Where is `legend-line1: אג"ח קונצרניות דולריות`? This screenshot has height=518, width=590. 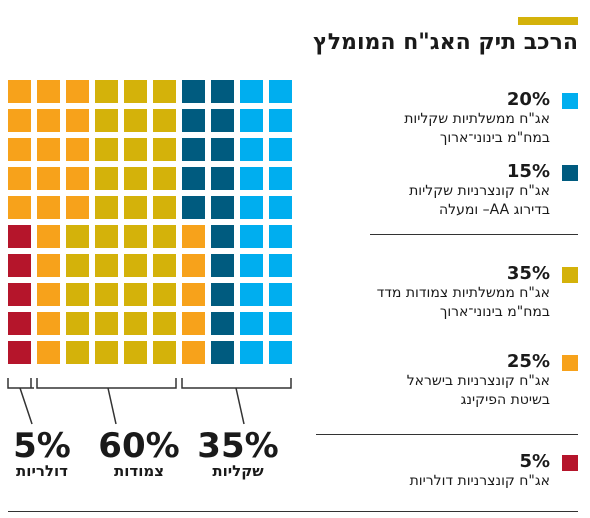
legend-line1: אג"ח קונצרניות דולריות is located at coordinates (479, 481).